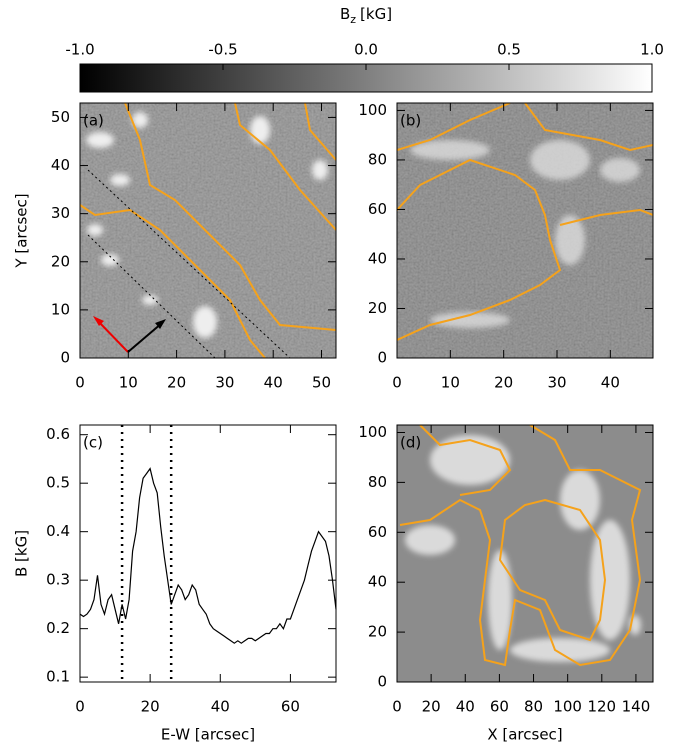 This screenshot has height=750, width=686. What do you see at coordinates (60, 213) in the screenshot?
I see `y-tick-label: 30` at bounding box center [60, 213].